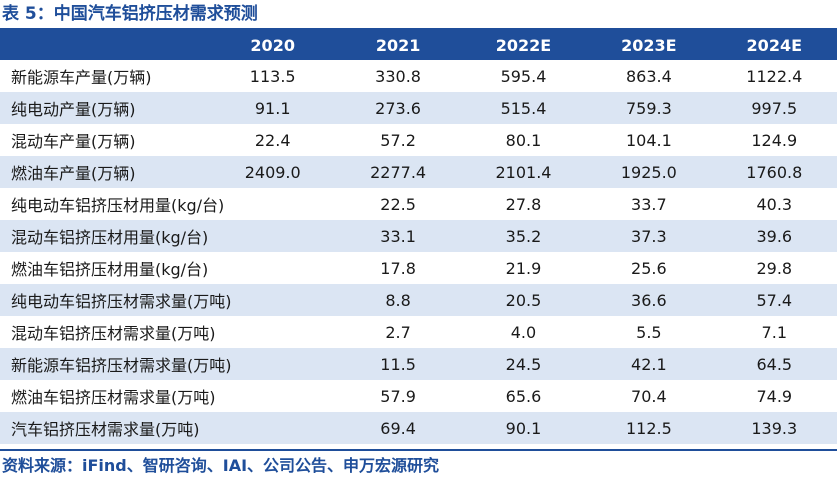 The image size is (837, 481). What do you see at coordinates (130, 14) in the screenshot?
I see `table-title: 表 5：中国汽车铝挤压材需求预测` at bounding box center [130, 14].